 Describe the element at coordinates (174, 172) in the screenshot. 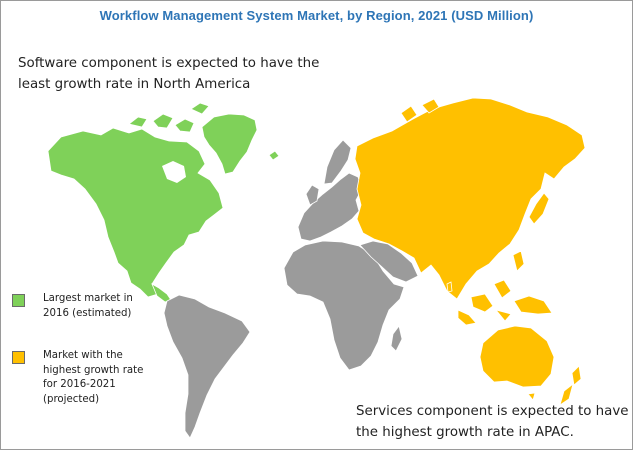

I see `hudson-bay-water` at that location.